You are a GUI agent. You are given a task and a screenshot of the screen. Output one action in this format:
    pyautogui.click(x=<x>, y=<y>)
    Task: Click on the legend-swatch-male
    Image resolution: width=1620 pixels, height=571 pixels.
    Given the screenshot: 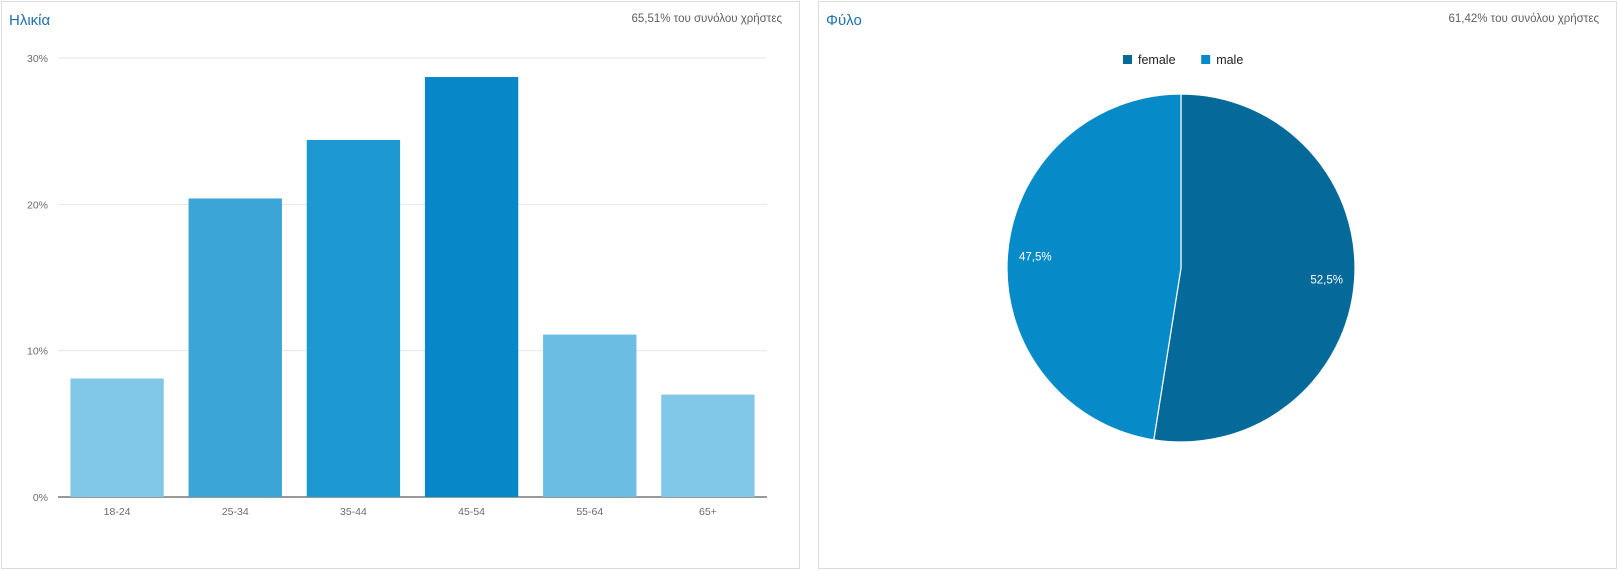 What is the action you would take?
    pyautogui.click(x=1206, y=59)
    